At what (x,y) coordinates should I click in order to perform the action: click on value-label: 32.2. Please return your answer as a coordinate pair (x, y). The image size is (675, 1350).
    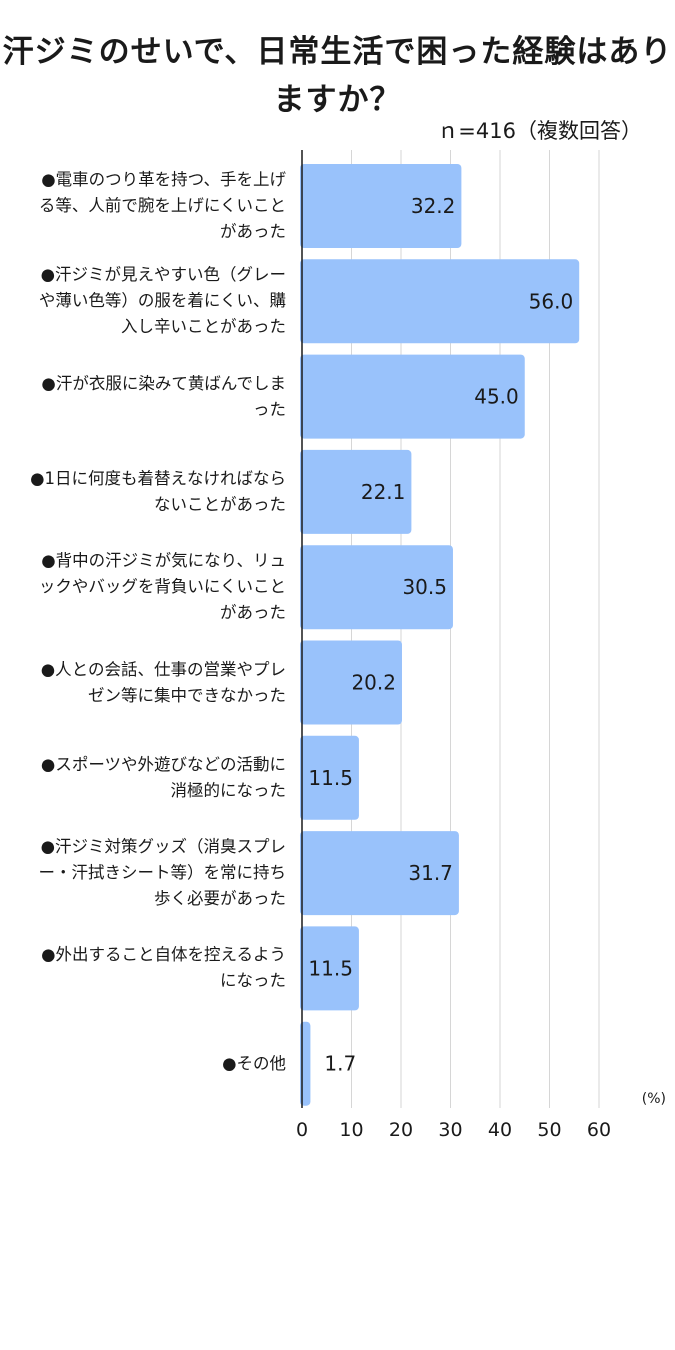
    Looking at the image, I should click on (433, 206).